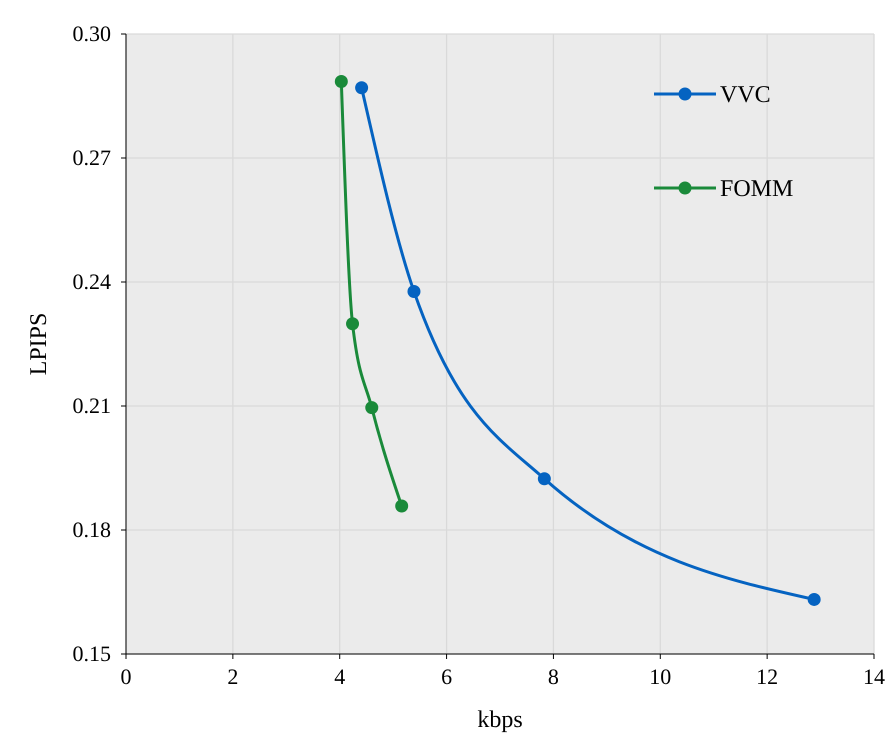  What do you see at coordinates (91, 33) in the screenshot?
I see `y-tick-label: 0.30` at bounding box center [91, 33].